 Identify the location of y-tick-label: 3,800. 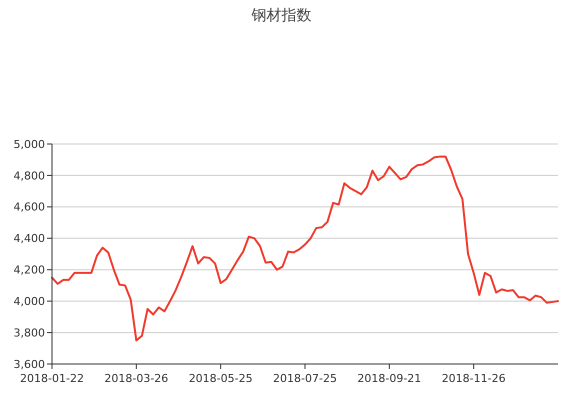
(29, 333).